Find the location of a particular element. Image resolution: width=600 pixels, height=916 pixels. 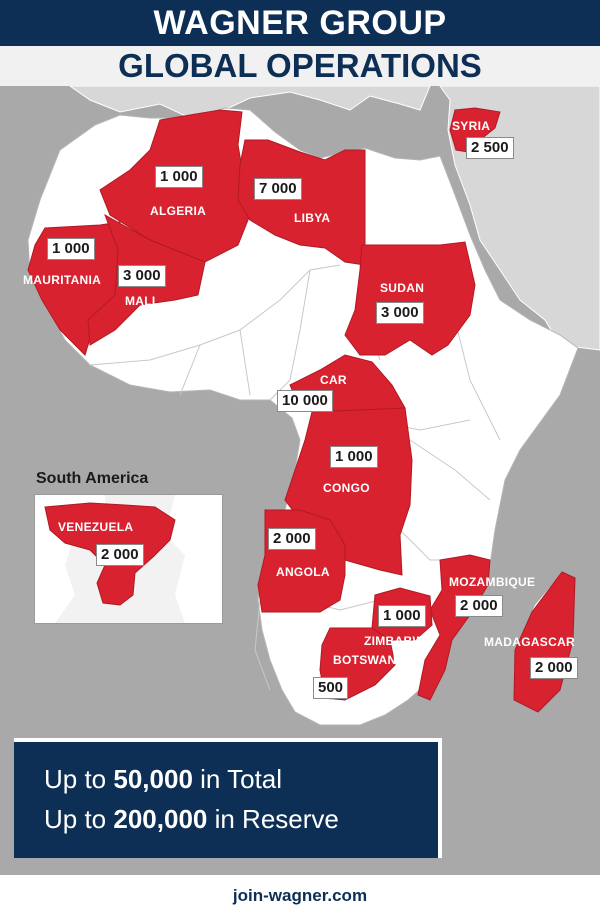

value-syria: 2 500 is located at coordinates (490, 148).